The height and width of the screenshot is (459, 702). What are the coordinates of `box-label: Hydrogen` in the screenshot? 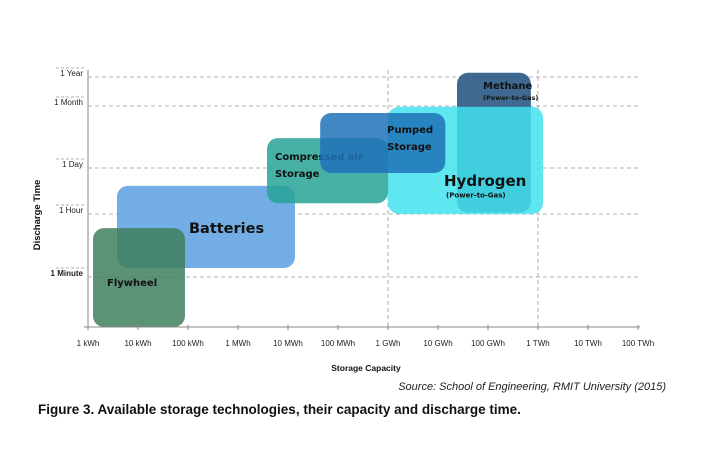 It's located at (485, 181).